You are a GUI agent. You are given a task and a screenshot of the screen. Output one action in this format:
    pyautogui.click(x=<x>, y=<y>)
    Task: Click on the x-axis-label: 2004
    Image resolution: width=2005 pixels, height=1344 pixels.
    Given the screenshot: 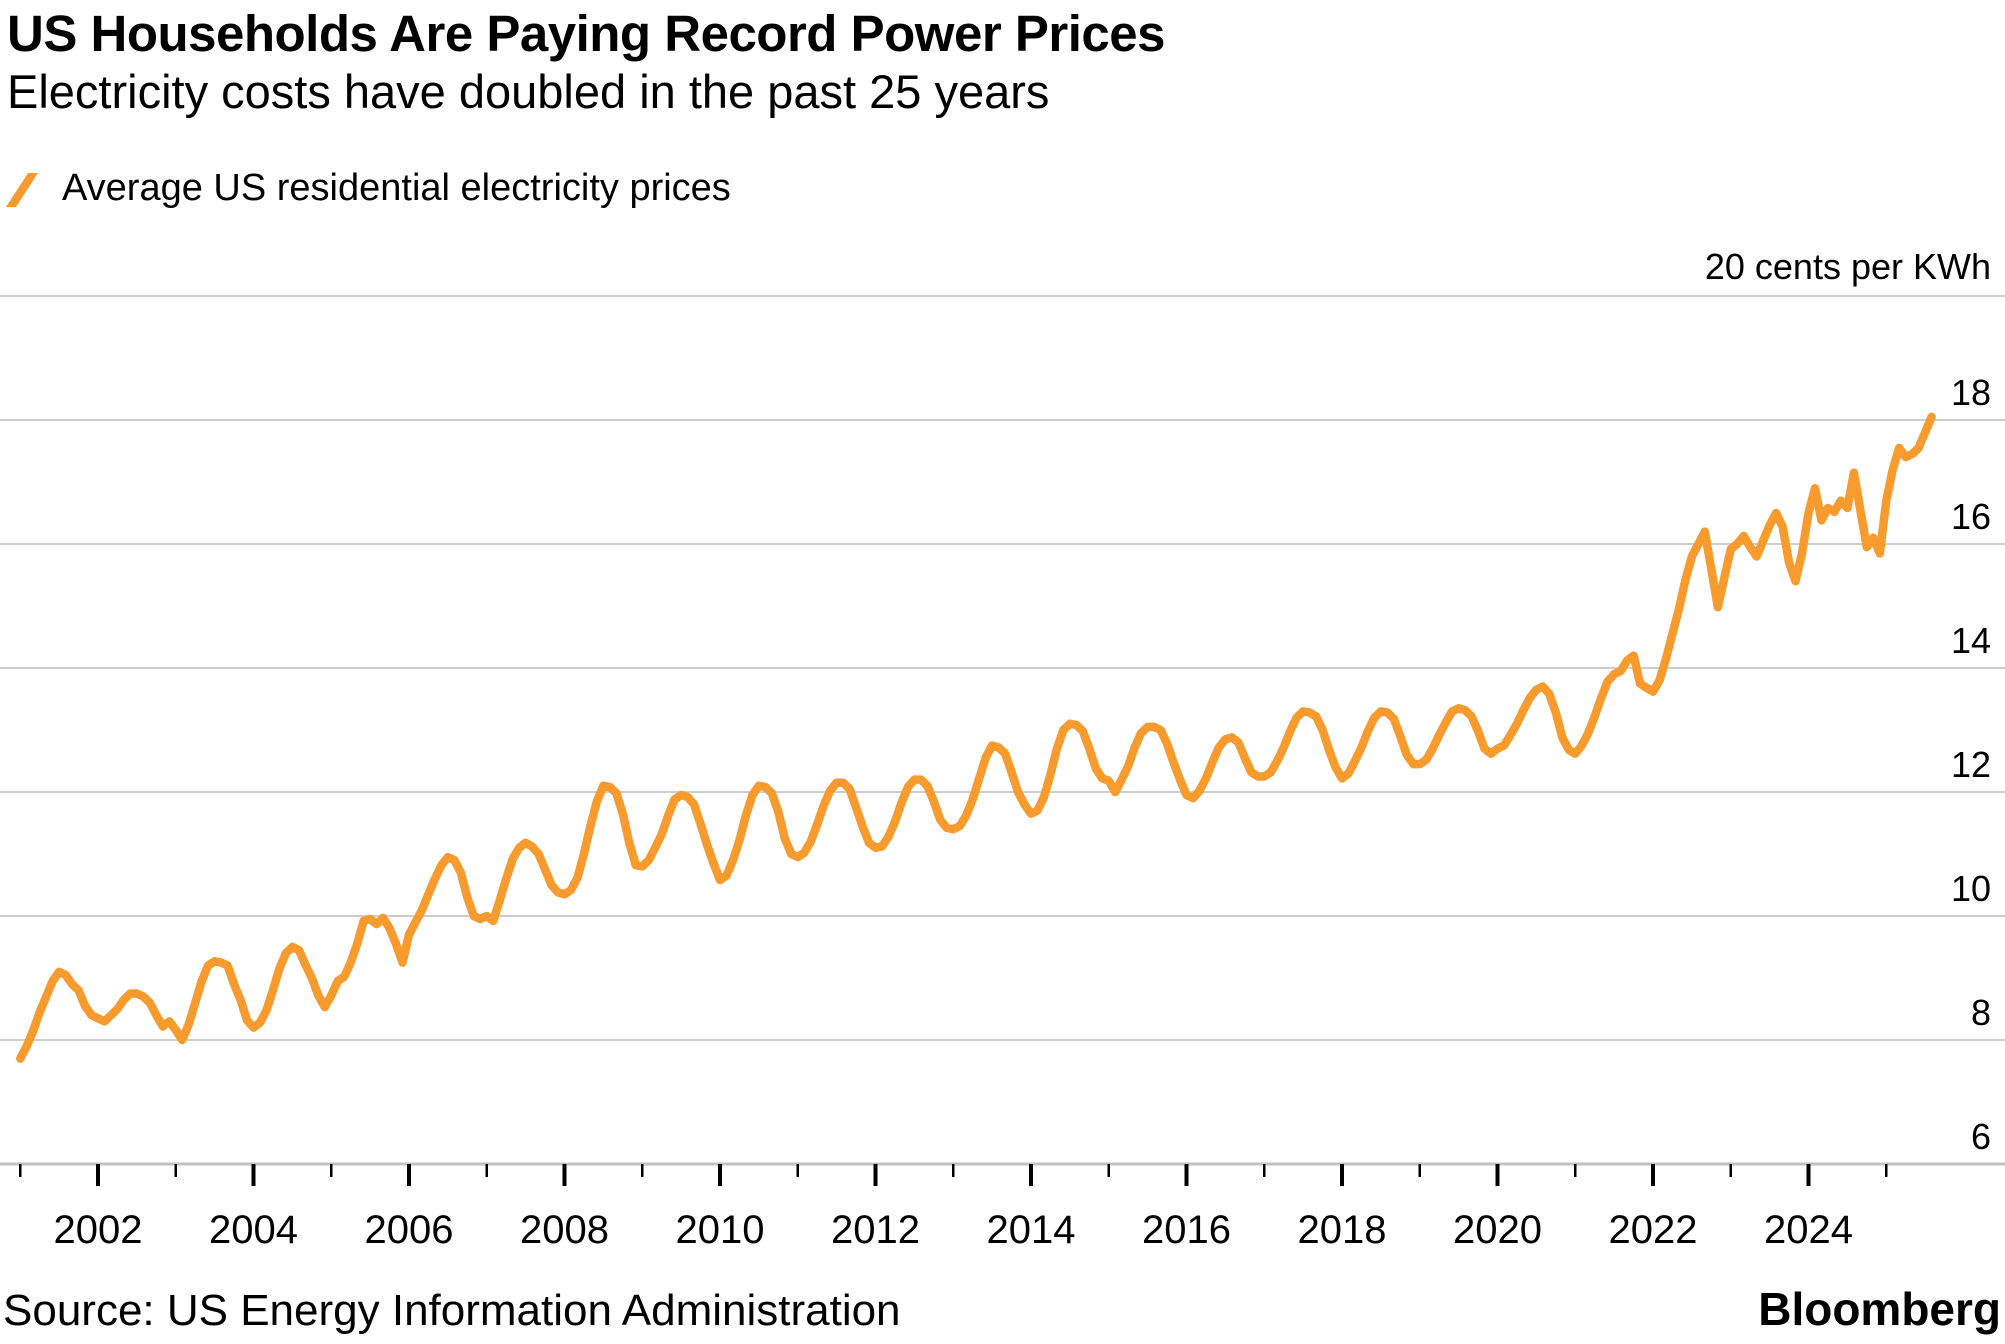 What is the action you would take?
    pyautogui.click(x=253, y=1230)
    